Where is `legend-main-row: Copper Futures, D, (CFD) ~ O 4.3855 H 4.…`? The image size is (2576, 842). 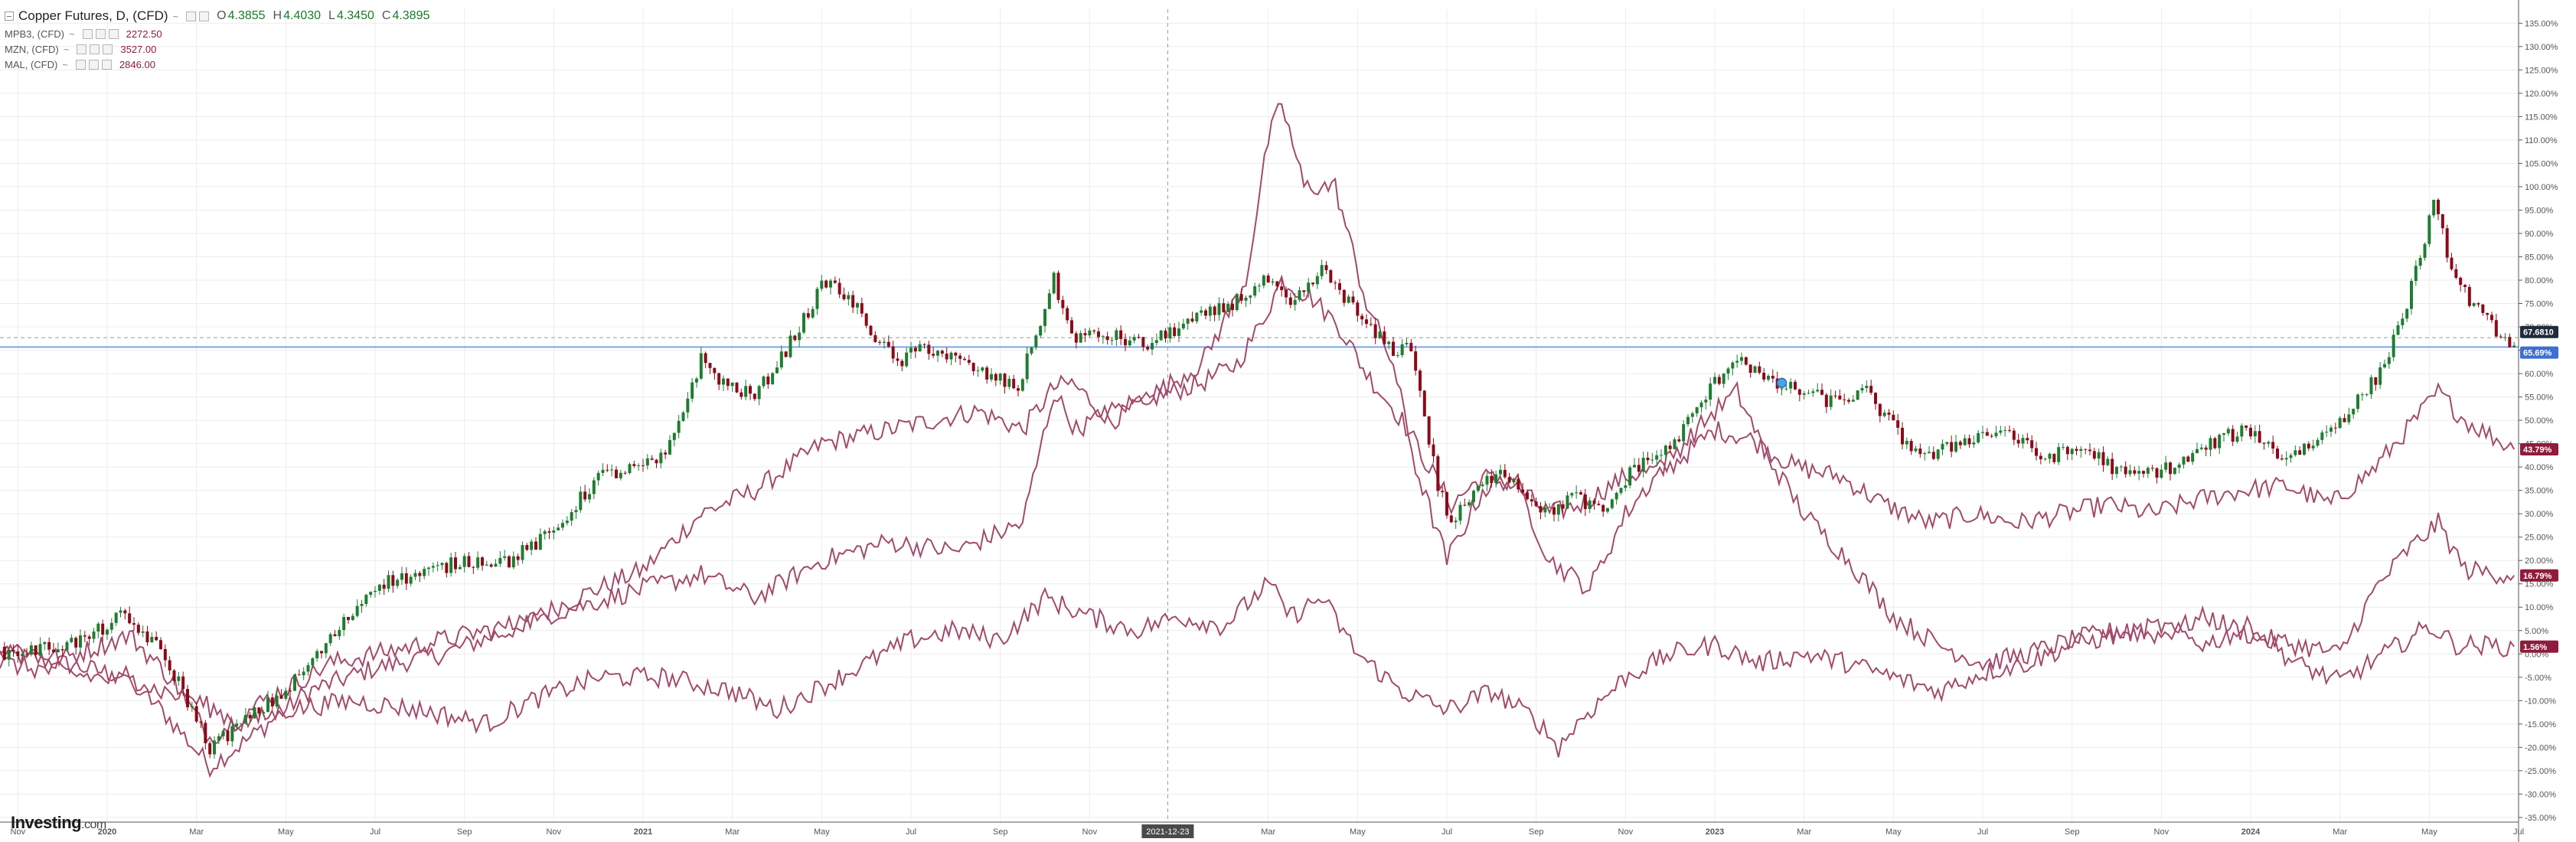
legend-main-row: Copper Futures, D, (CFD) ~ O 4.3855 H 4.… is located at coordinates (217, 16).